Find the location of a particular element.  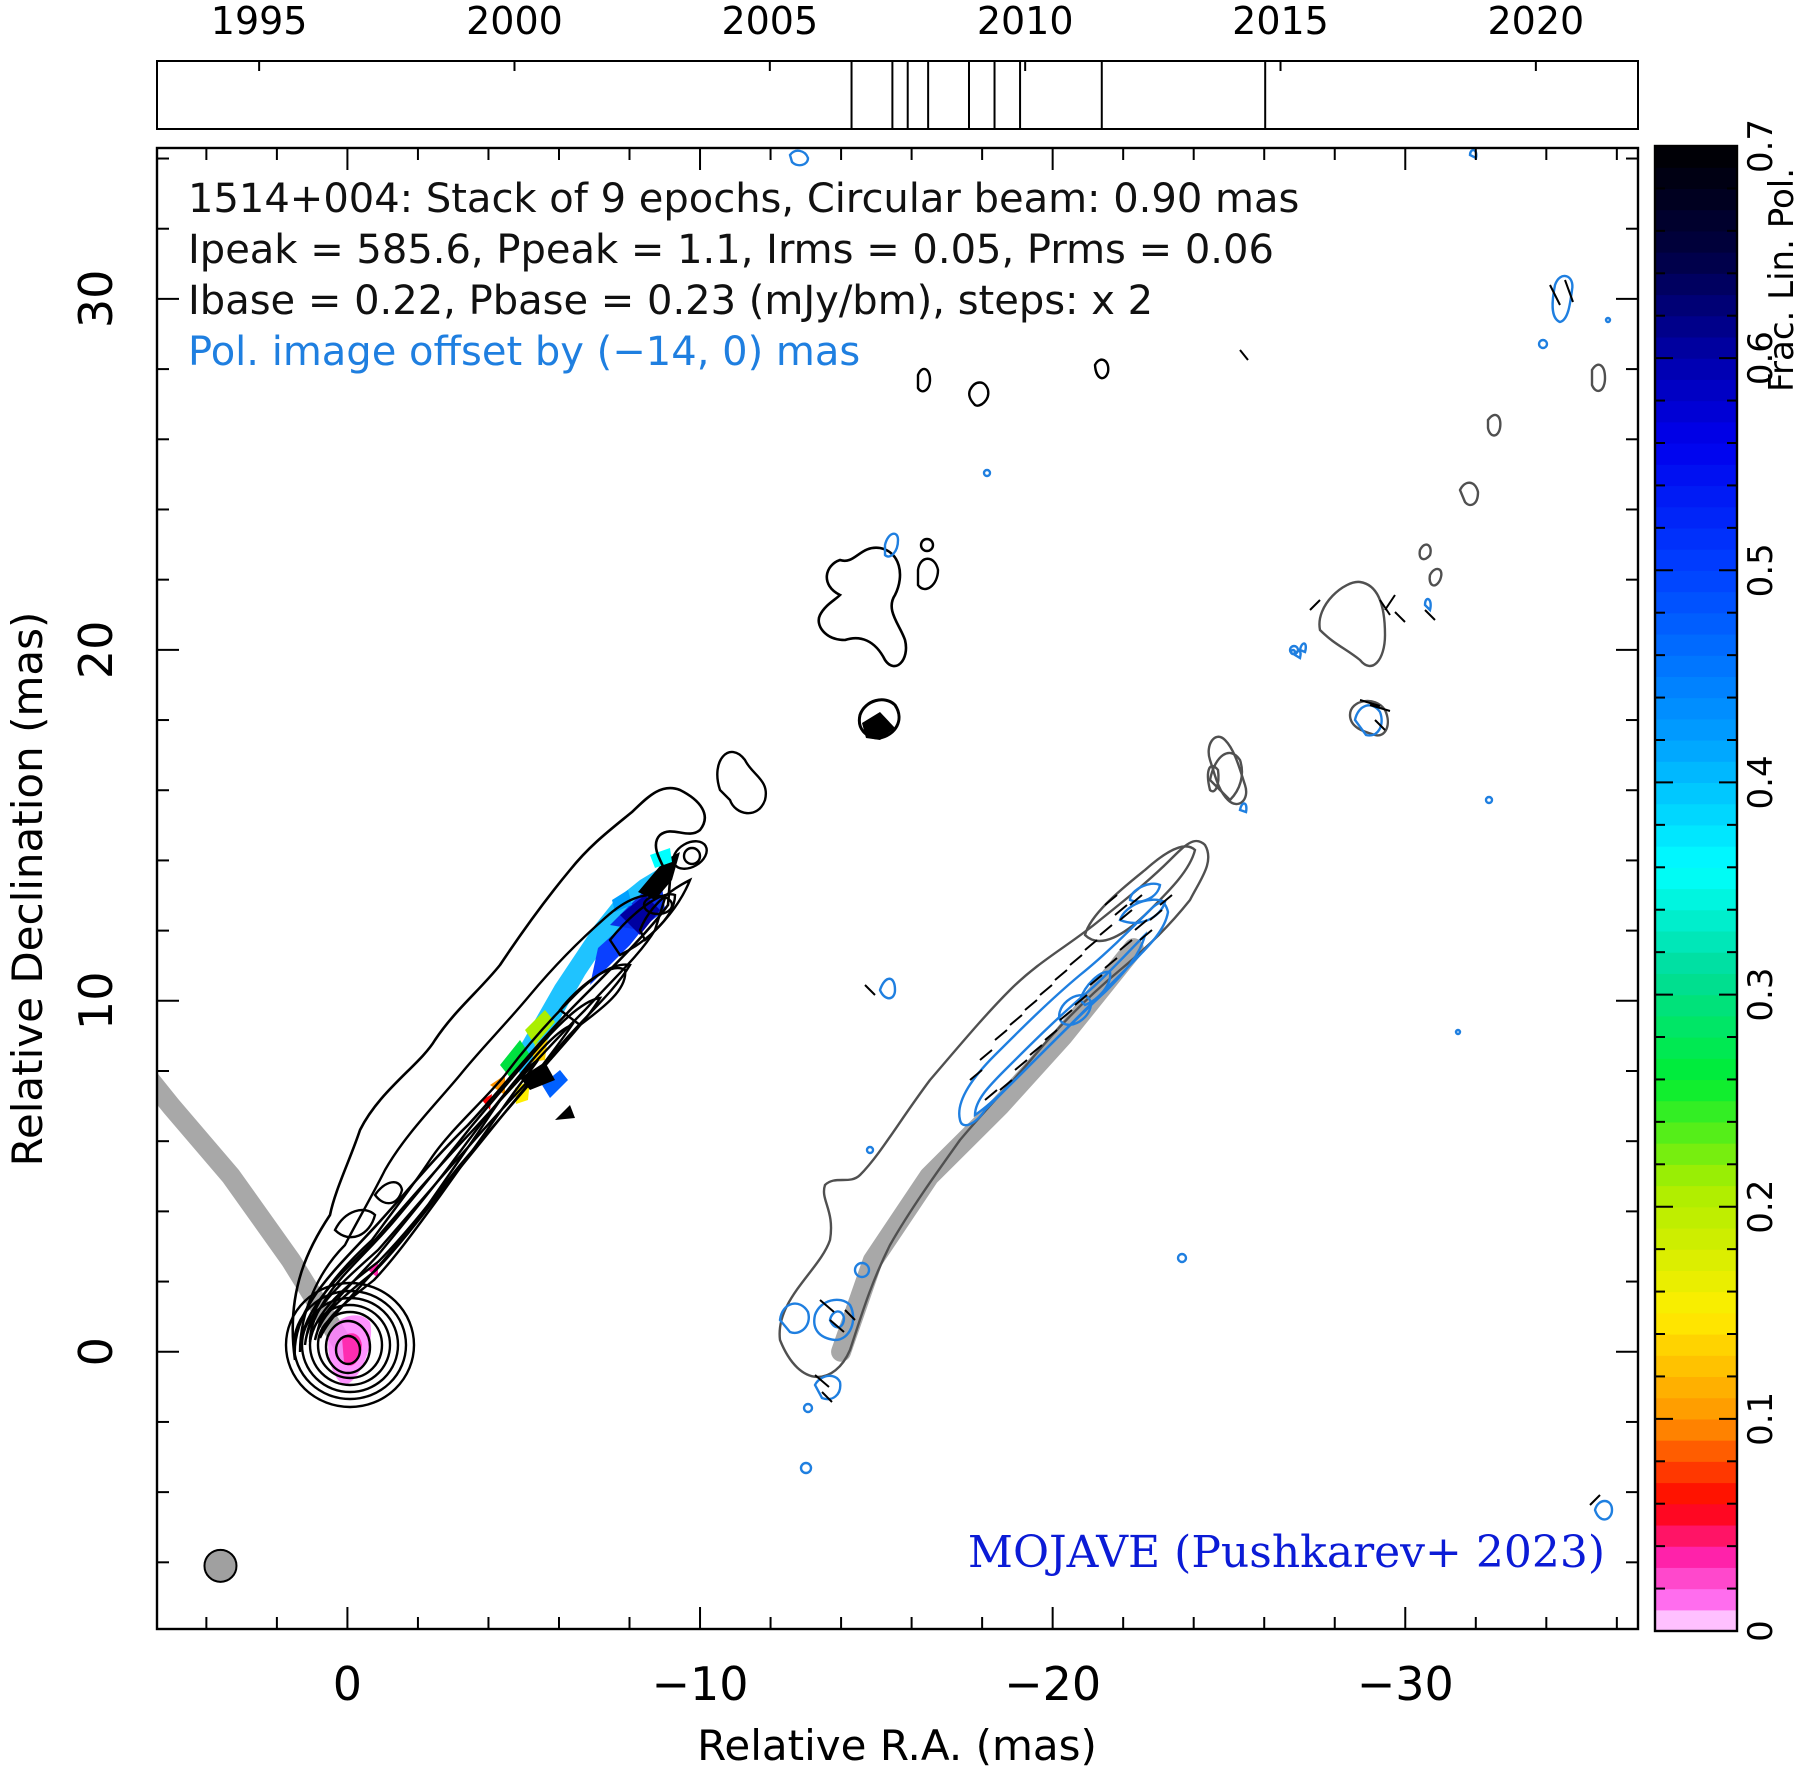

epoch-tick-label: 2000 is located at coordinates (514, 21).